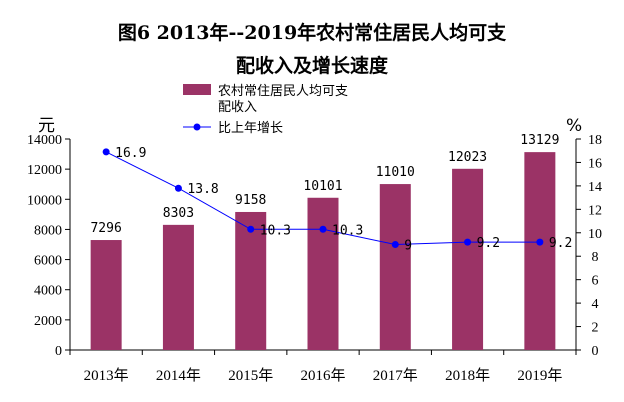  Describe the element at coordinates (197, 127) in the screenshot. I see `legend-line-marker` at that location.